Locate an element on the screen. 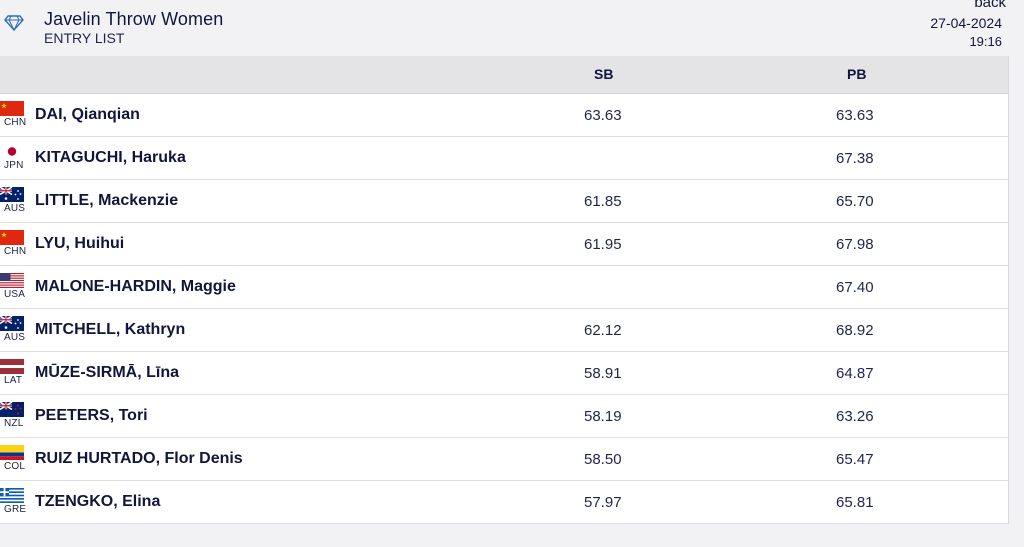 The height and width of the screenshot is (547, 1024). season-best-value: 62.12 is located at coordinates (603, 330).